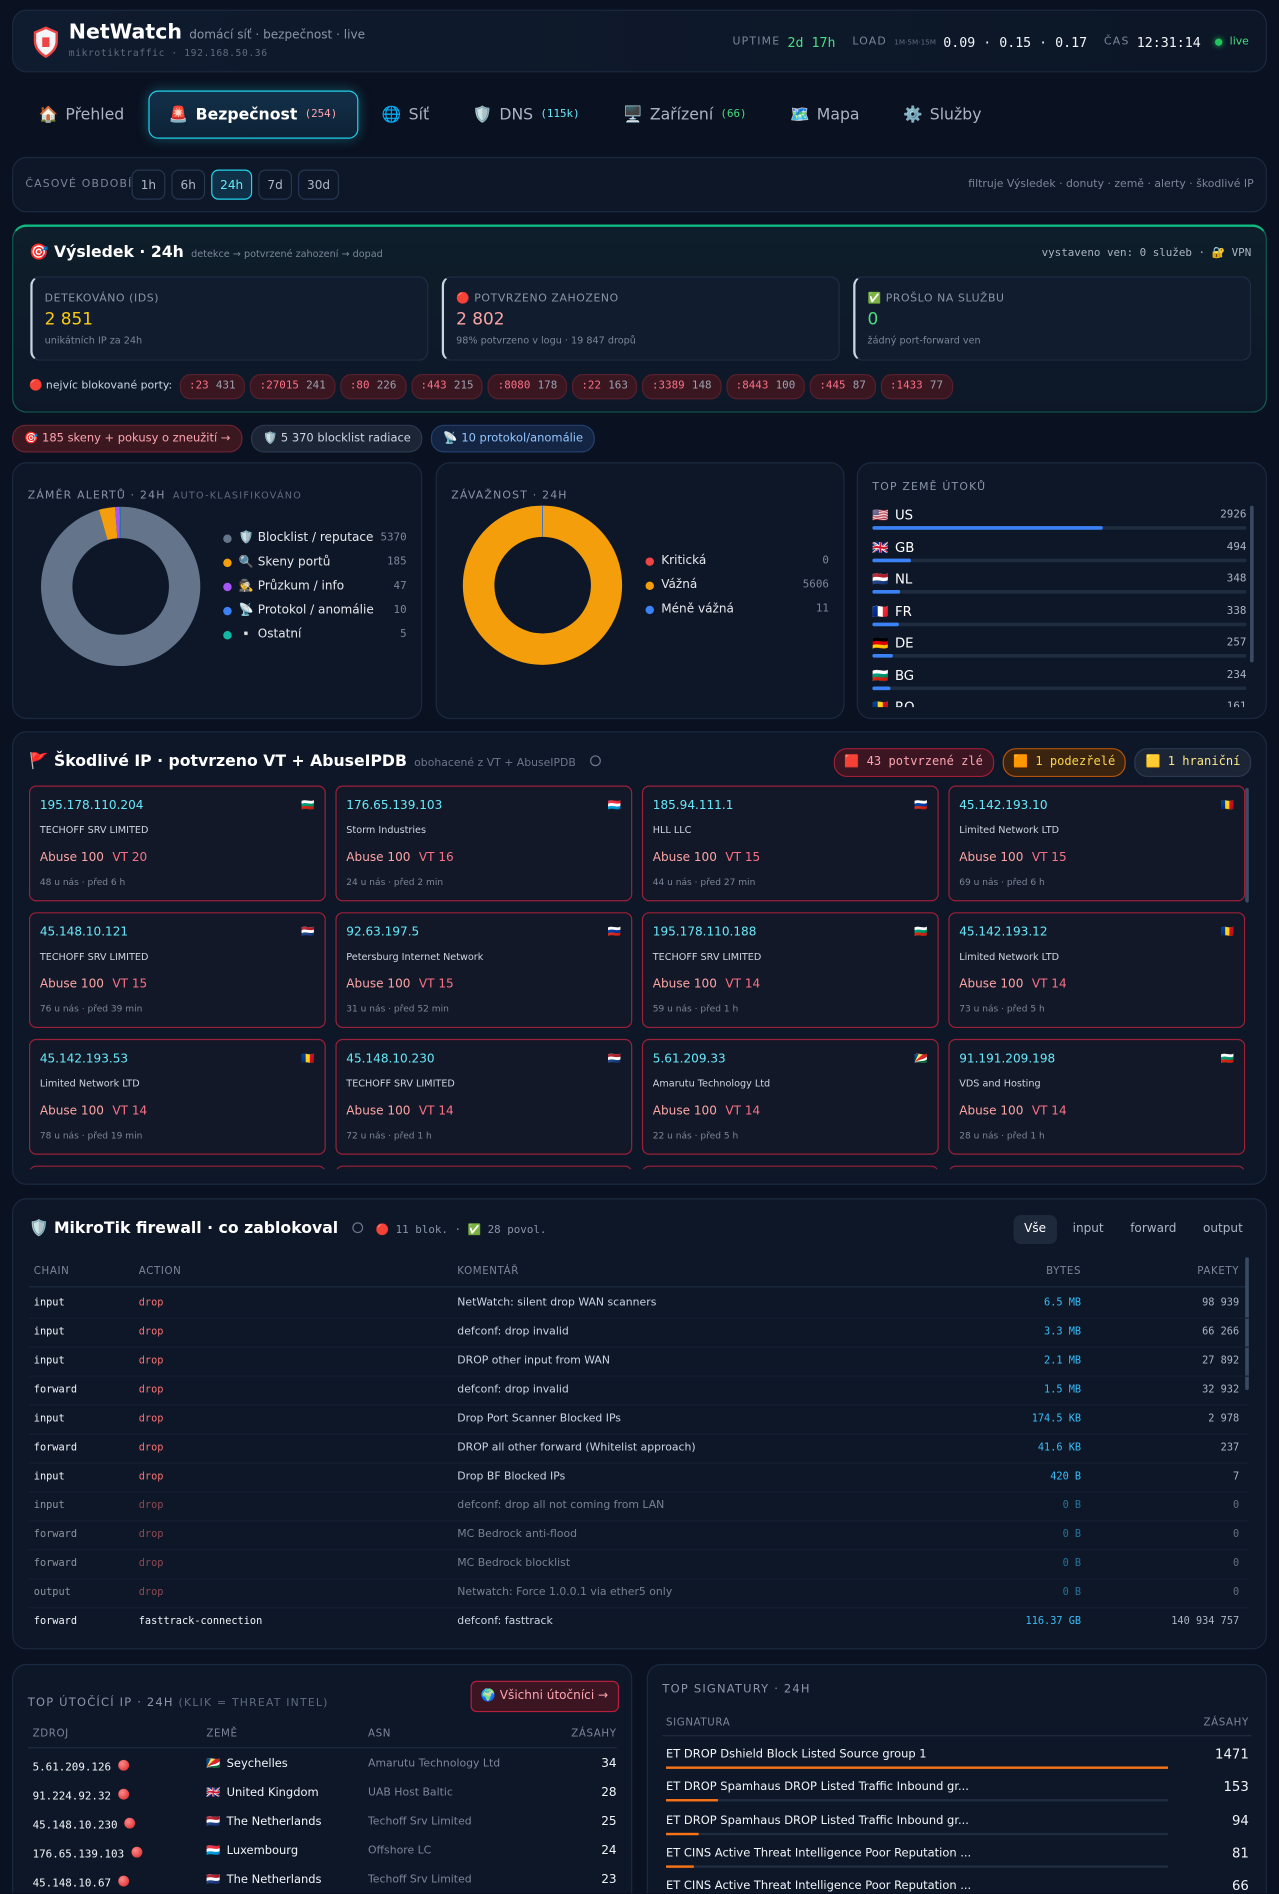  Describe the element at coordinates (336, 438) in the screenshot. I see `chip: 🛡️ 5 370 blocklist radiace` at that location.